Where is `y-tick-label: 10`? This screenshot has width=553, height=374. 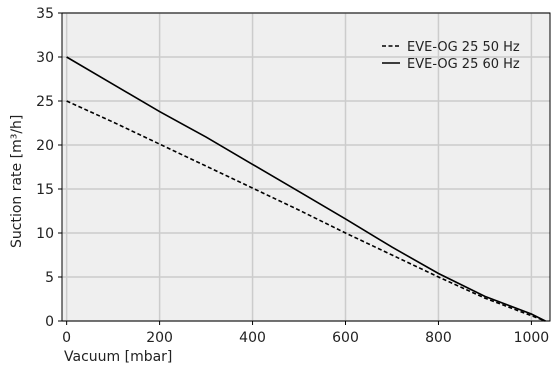 y-tick-label: 10 is located at coordinates (45, 234).